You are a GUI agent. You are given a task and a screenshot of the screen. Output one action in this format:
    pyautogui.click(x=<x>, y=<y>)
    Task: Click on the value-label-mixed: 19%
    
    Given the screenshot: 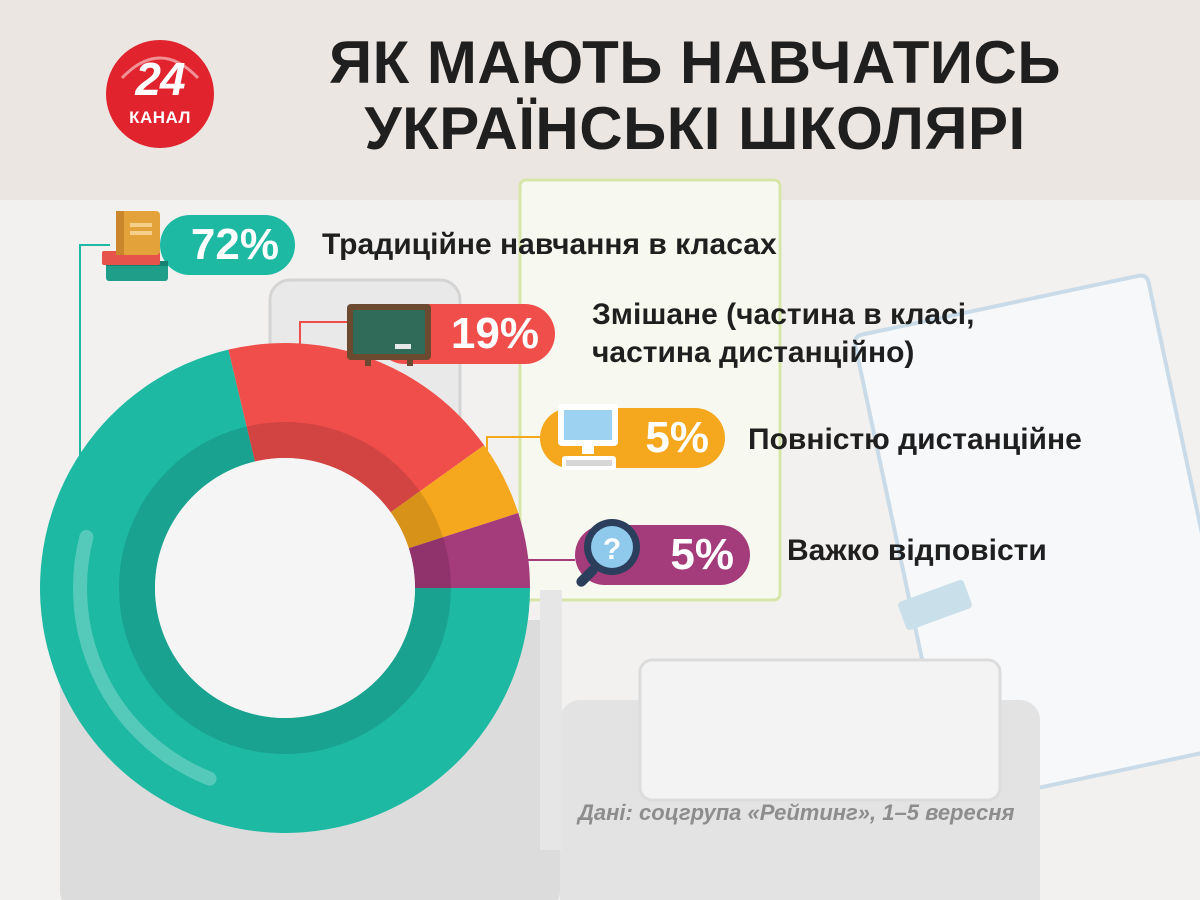 What is the action you would take?
    pyautogui.click(x=494, y=333)
    